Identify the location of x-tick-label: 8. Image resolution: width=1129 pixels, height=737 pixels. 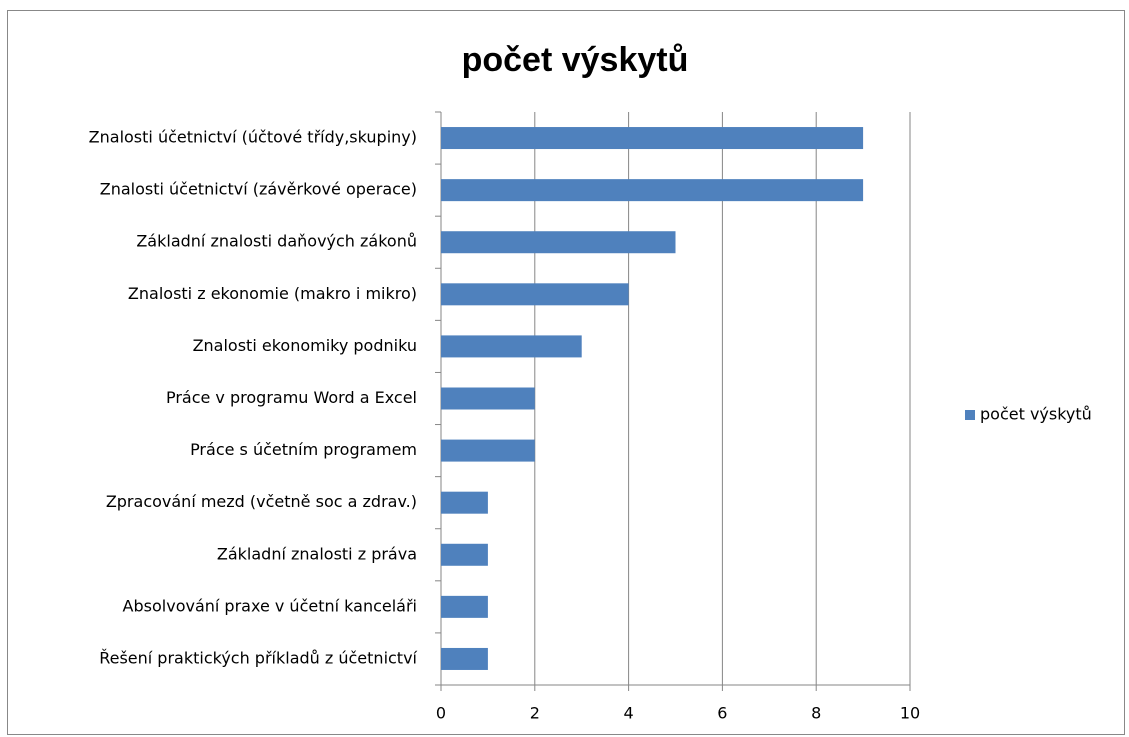
(816, 713).